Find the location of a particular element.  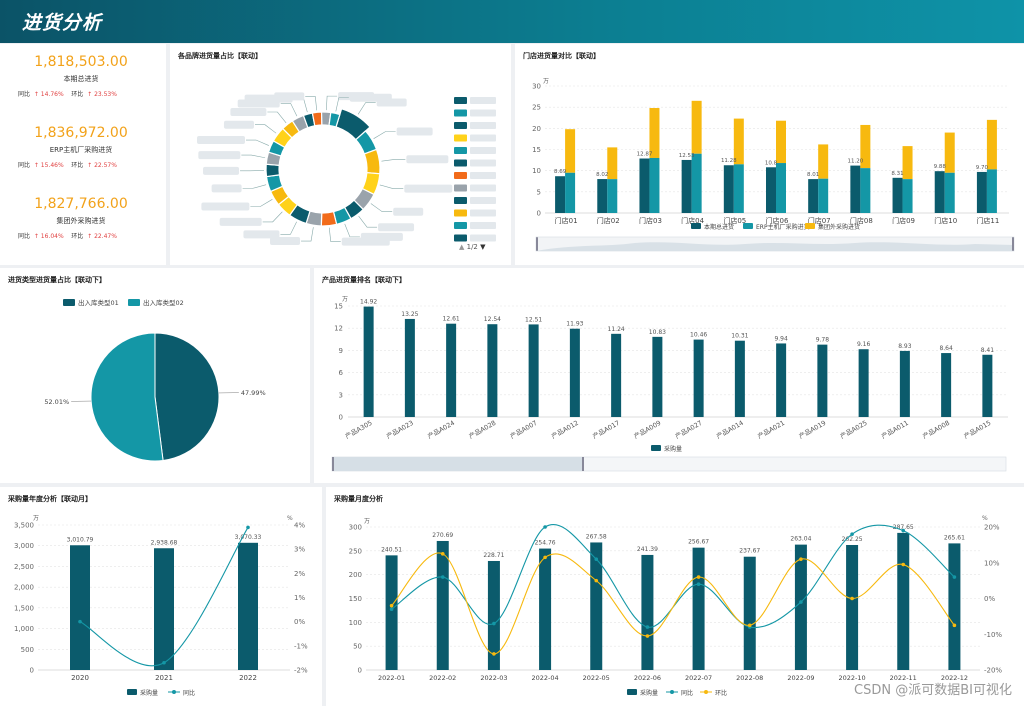

mom-value: ↑ 22.47% is located at coordinates (102, 236).